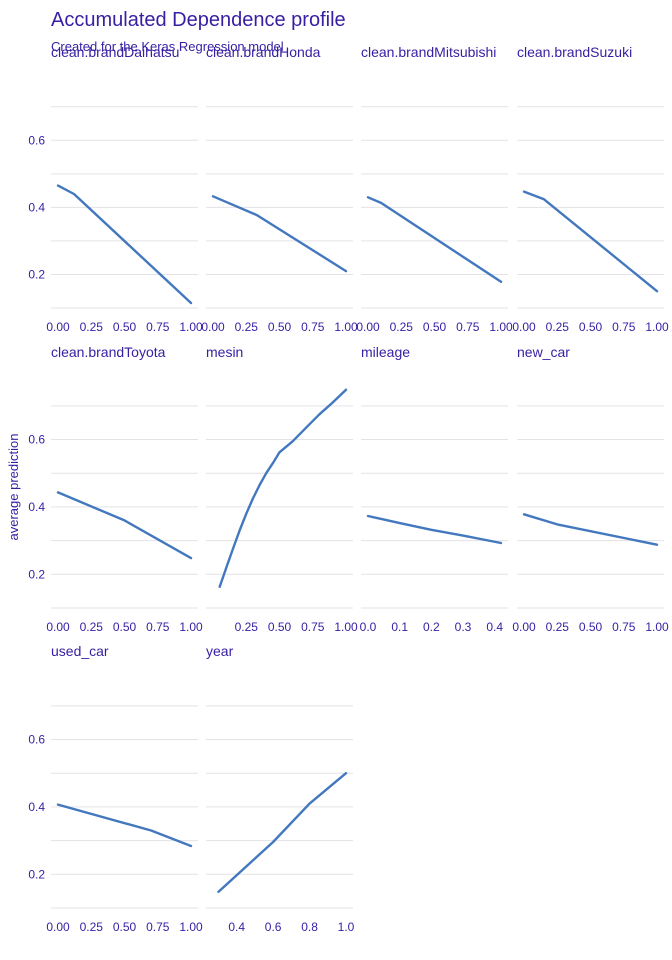  I want to click on x-tick-label: 0.3, so click(463, 627).